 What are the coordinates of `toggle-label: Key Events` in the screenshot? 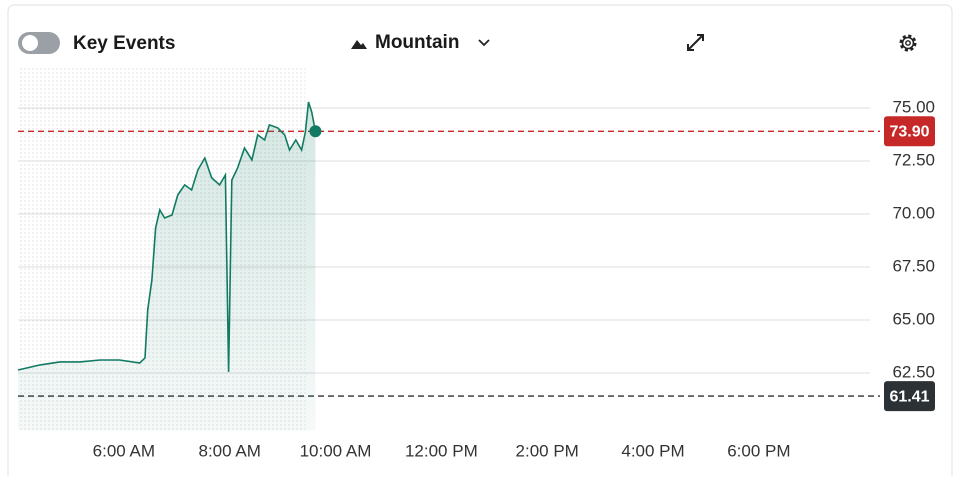 It's located at (124, 43).